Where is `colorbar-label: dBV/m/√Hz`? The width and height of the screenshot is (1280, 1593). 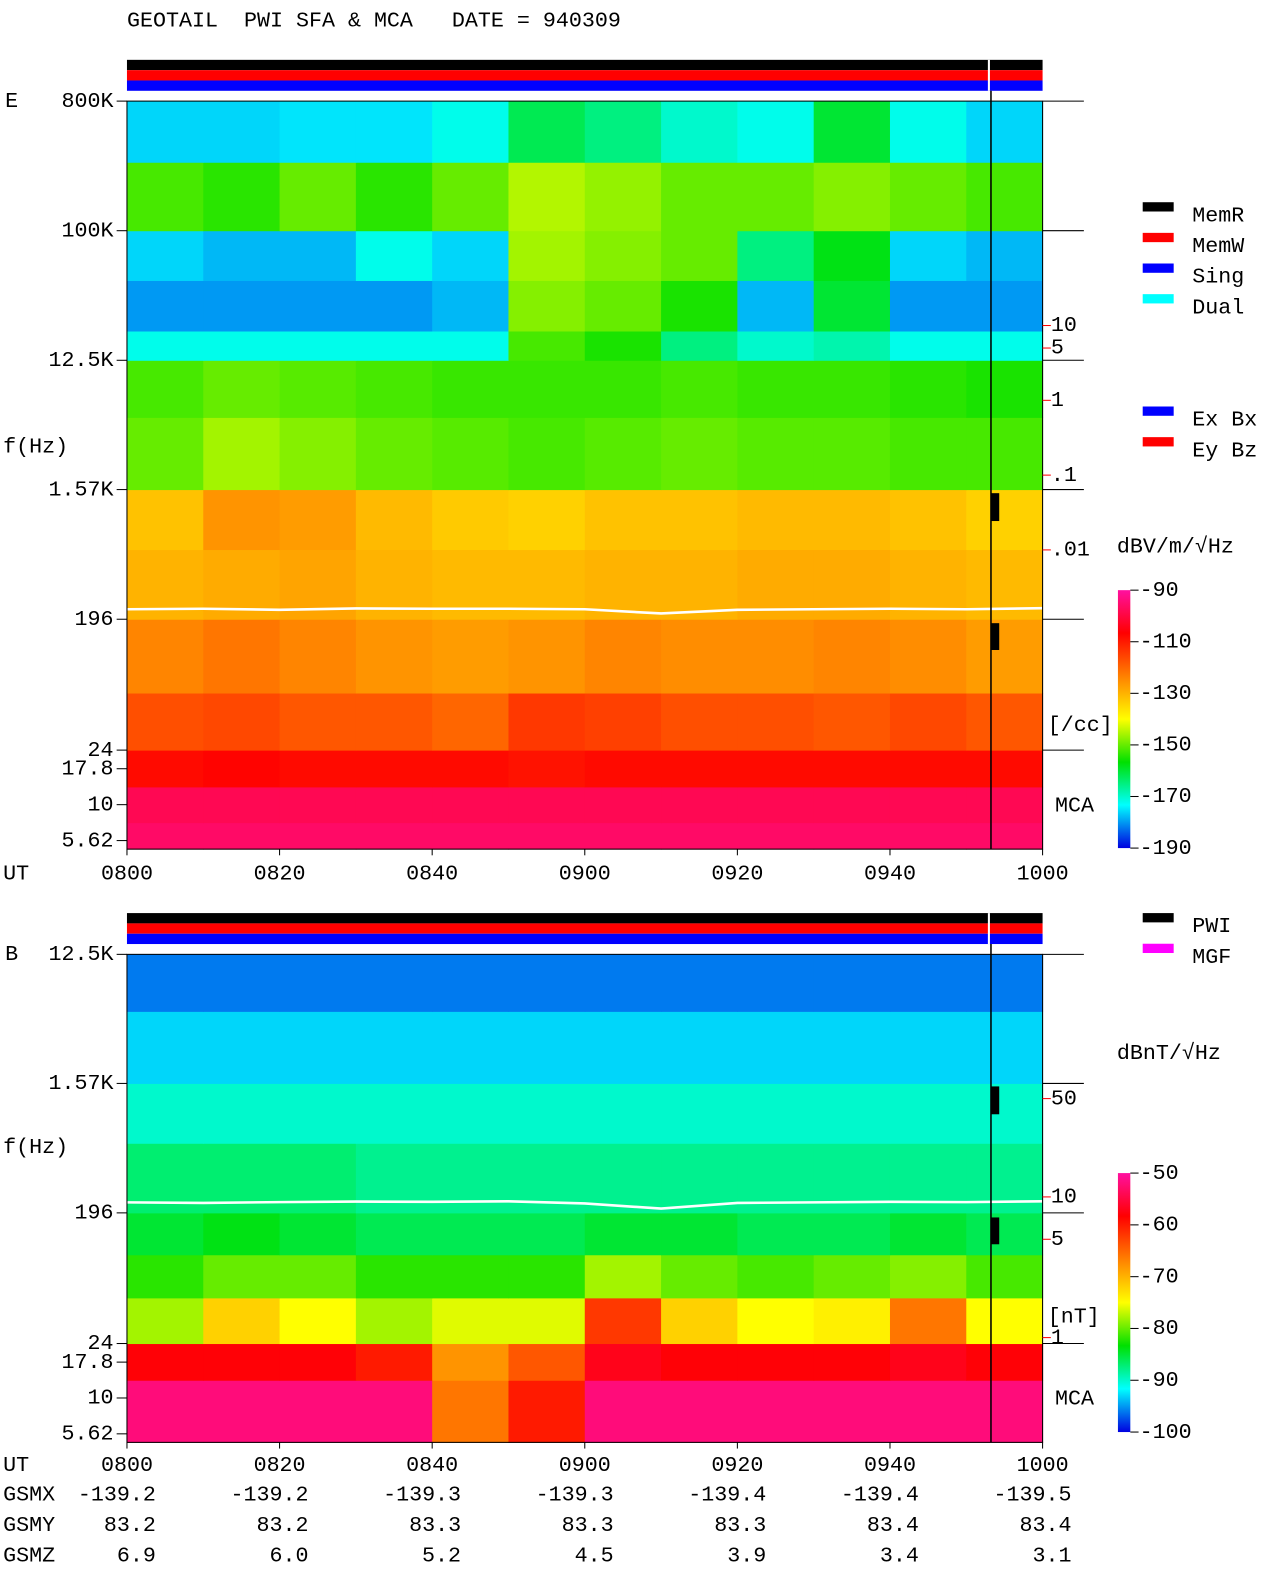 colorbar-label: dBV/m/√Hz is located at coordinates (1175, 547).